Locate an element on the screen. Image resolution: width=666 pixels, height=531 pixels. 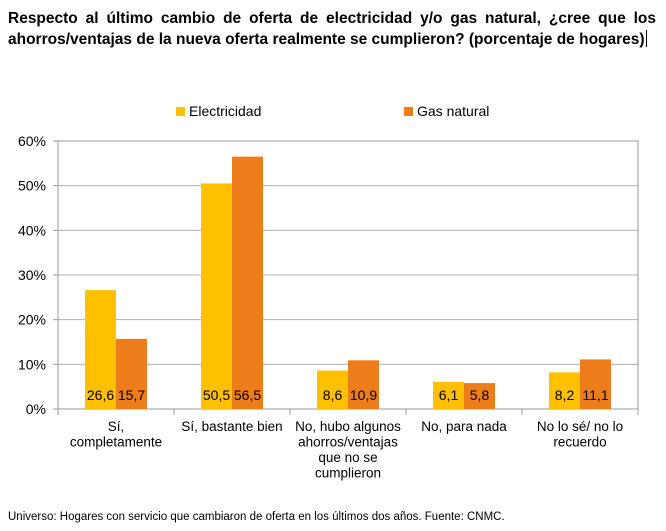
x-category-label: No, hubo algunos is located at coordinates (348, 426).